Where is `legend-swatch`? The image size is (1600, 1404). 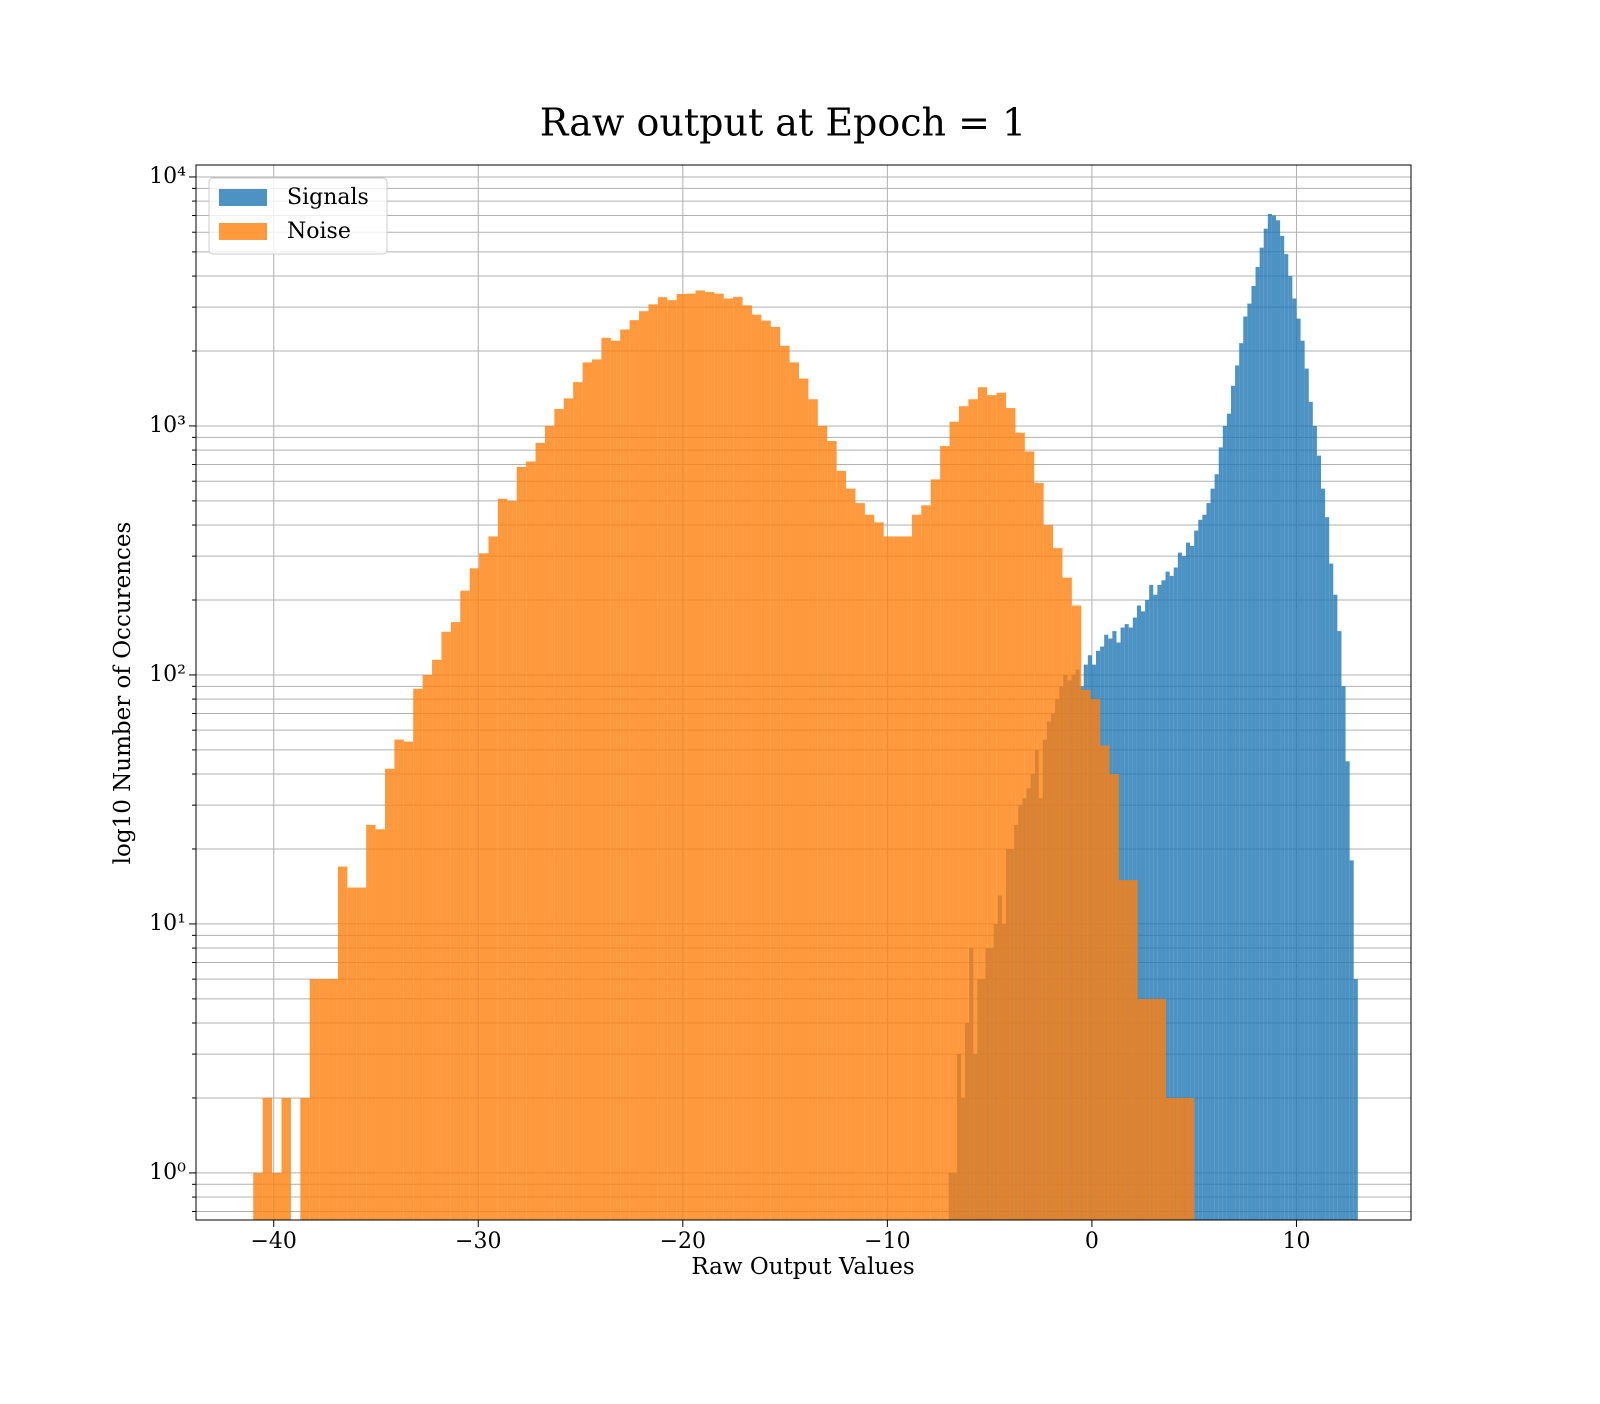 legend-swatch is located at coordinates (243, 231).